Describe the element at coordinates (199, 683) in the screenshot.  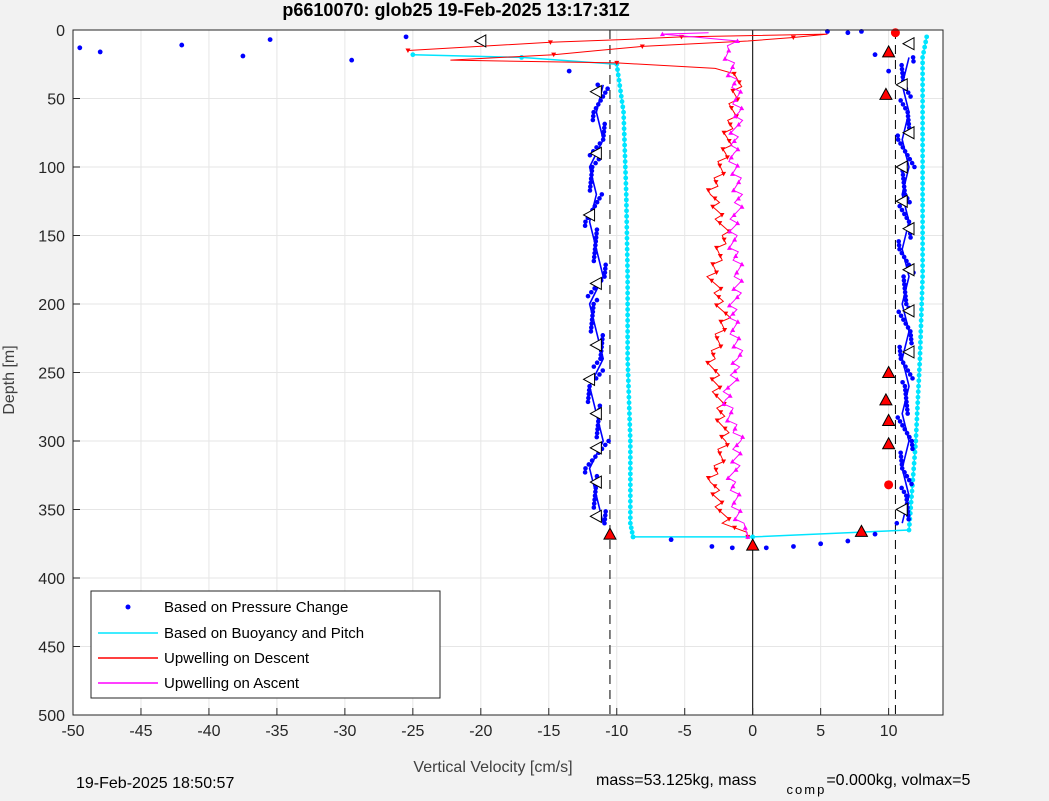
I see `legend-entry-ascent: Upwelling on Ascent` at that location.